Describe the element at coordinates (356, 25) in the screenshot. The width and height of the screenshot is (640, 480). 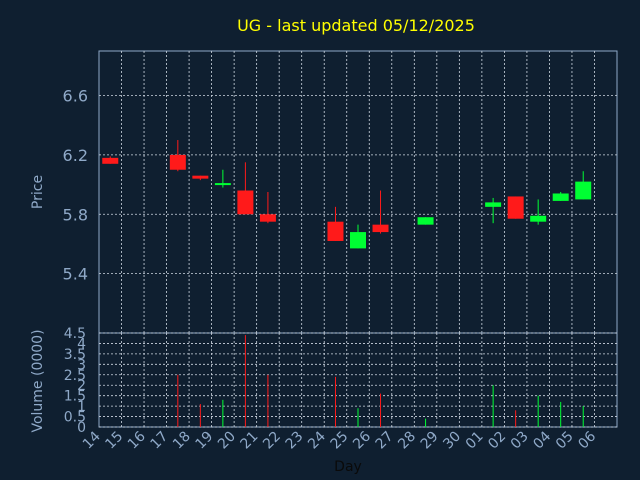
I see `chart-title: UG - last updated 05/12/2025` at that location.